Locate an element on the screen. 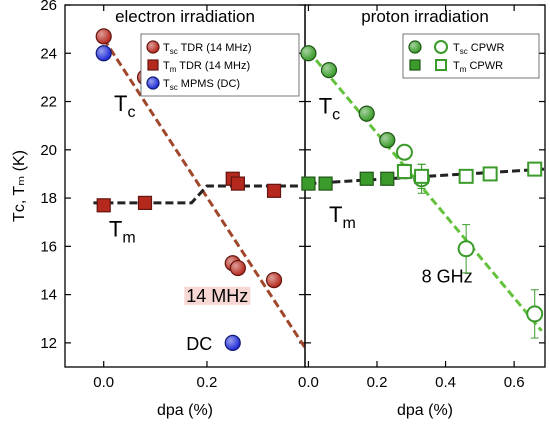 This screenshot has width=550, height=425. annotation-text: 8 GHz is located at coordinates (447, 277).